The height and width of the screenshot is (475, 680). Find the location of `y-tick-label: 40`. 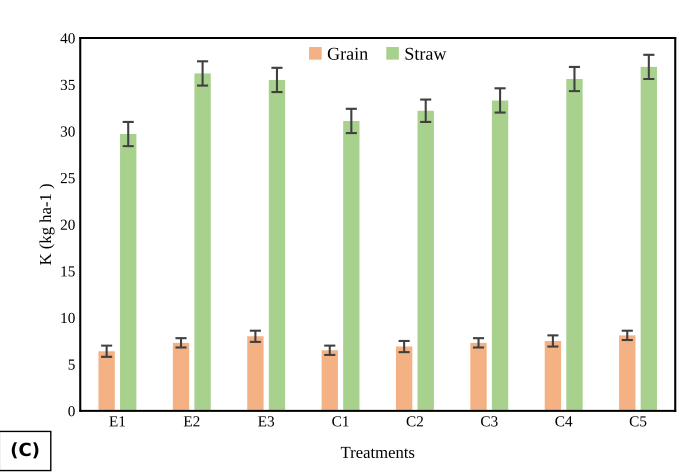

y-tick-label: 40 is located at coordinates (67, 38).